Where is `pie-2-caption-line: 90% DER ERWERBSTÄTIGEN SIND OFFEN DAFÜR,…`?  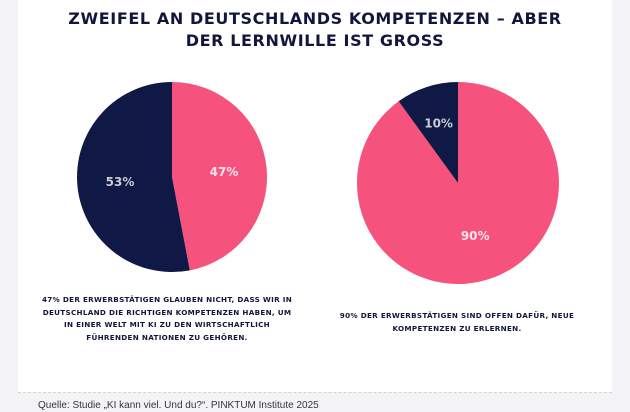
pie-2-caption-line: 90% DER ERWERBSTÄTIGEN SIND OFFEN DAFÜR,… is located at coordinates (457, 315).